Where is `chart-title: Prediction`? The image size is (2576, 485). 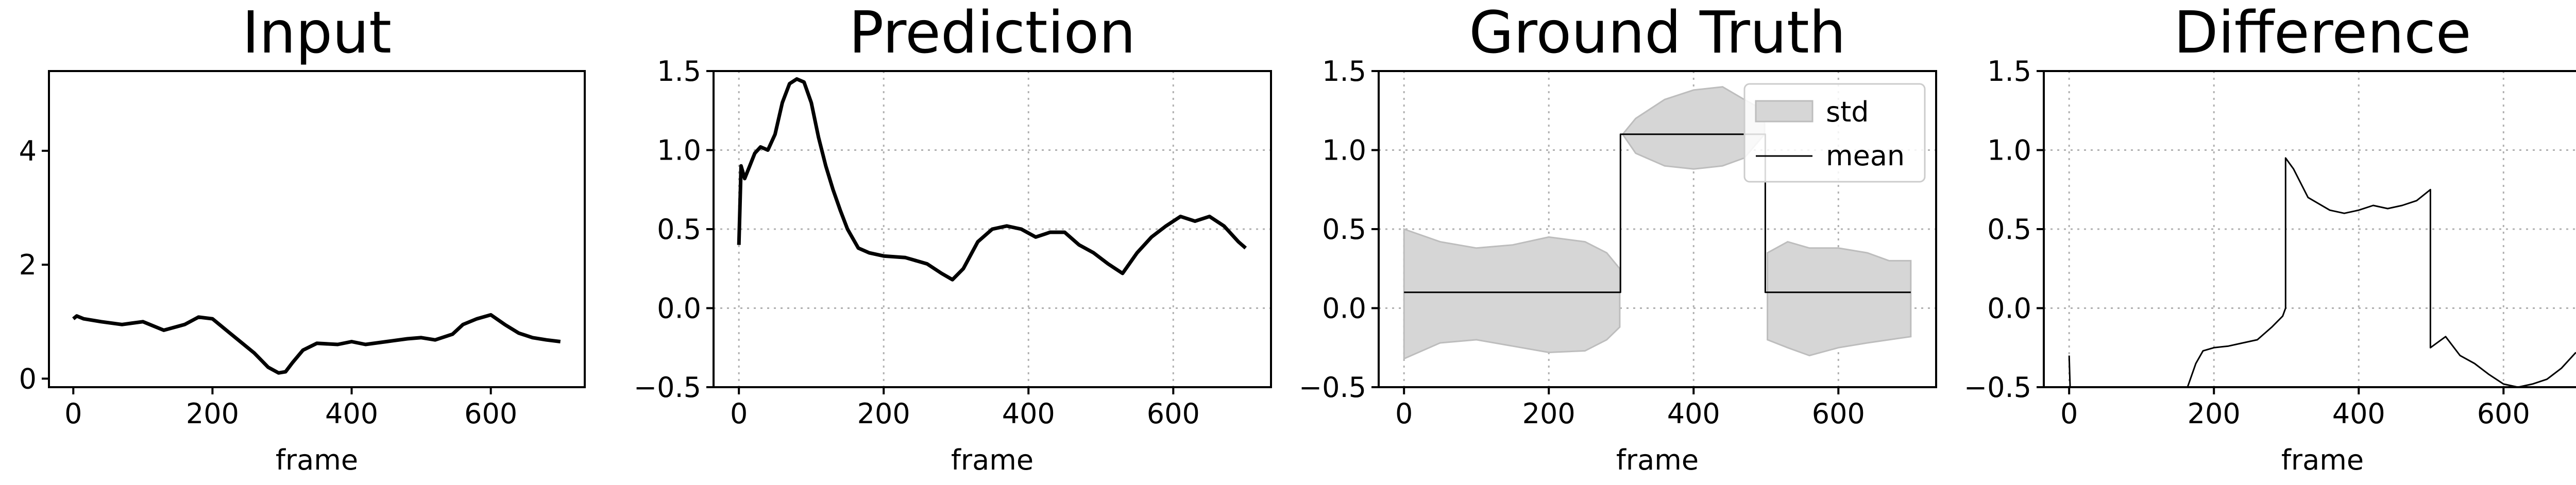
chart-title: Prediction is located at coordinates (992, 33).